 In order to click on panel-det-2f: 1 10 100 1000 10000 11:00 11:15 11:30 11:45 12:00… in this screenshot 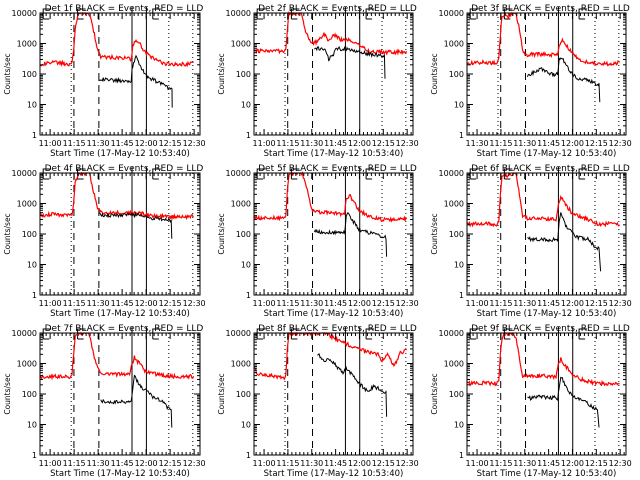, I will do `click(318, 81)`.